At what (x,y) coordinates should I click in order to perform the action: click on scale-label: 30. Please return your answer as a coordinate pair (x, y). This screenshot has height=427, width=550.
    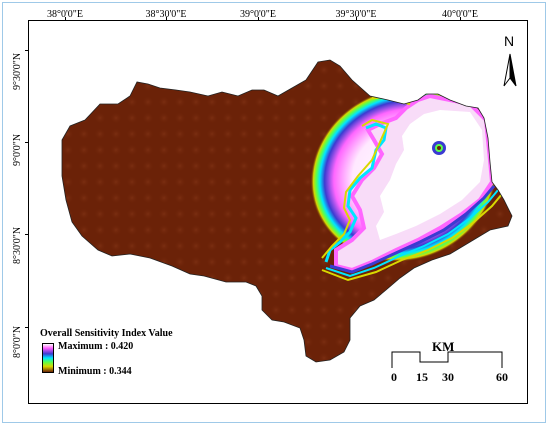
    Looking at the image, I should click on (448, 377).